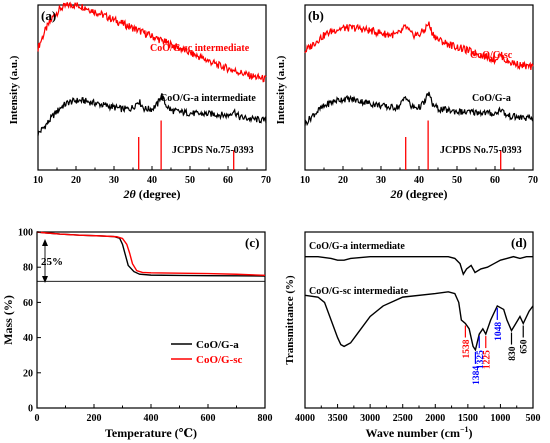 The image size is (550, 443). Describe the element at coordinates (8, 320) in the screenshot. I see `panel-c-ylabel: Mass (%)` at that location.